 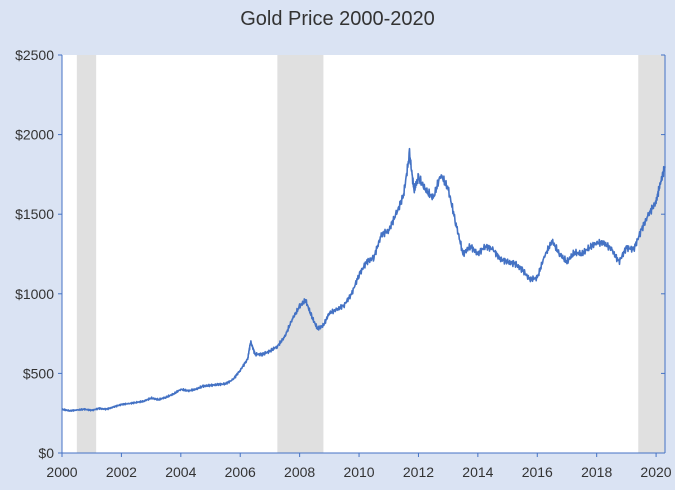 I want to click on x-tick-label-3: 2006, so click(x=240, y=472).